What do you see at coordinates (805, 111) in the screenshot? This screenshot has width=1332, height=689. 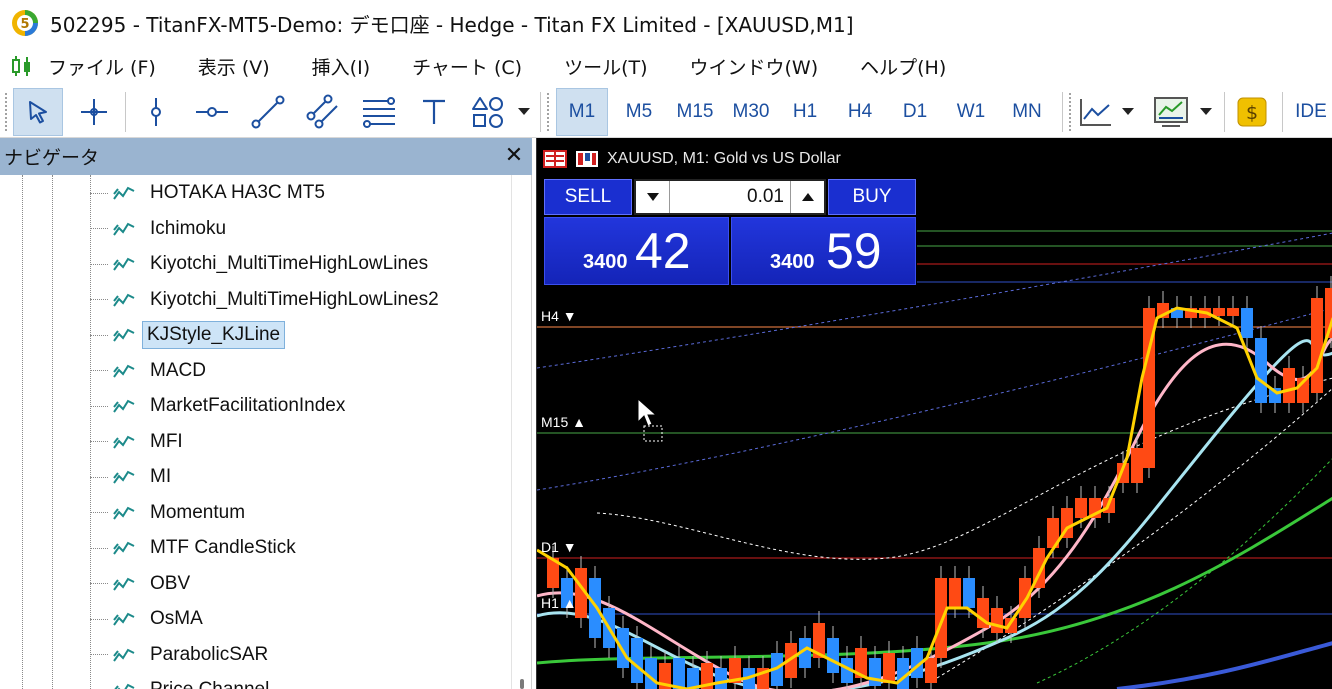 I see `timeframe-h1-button: H1` at bounding box center [805, 111].